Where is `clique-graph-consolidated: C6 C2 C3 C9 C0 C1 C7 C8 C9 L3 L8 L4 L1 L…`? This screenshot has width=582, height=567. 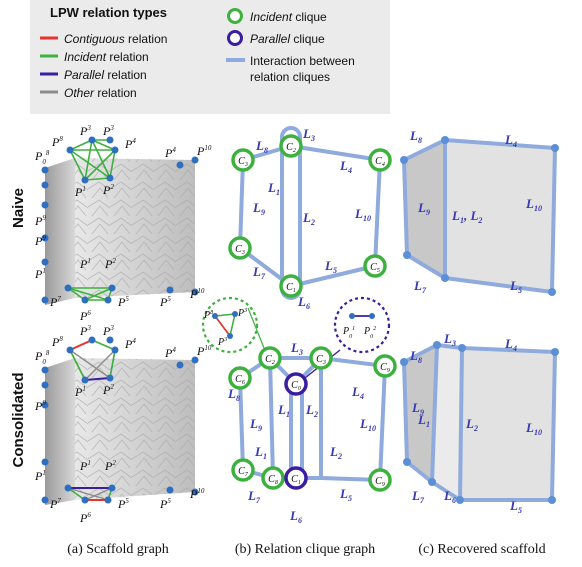 clique-graph-consolidated: C6 C2 C3 C9 C0 C1 C7 C8 C9 L3 L8 L4 L1 L… is located at coordinates (312, 432).